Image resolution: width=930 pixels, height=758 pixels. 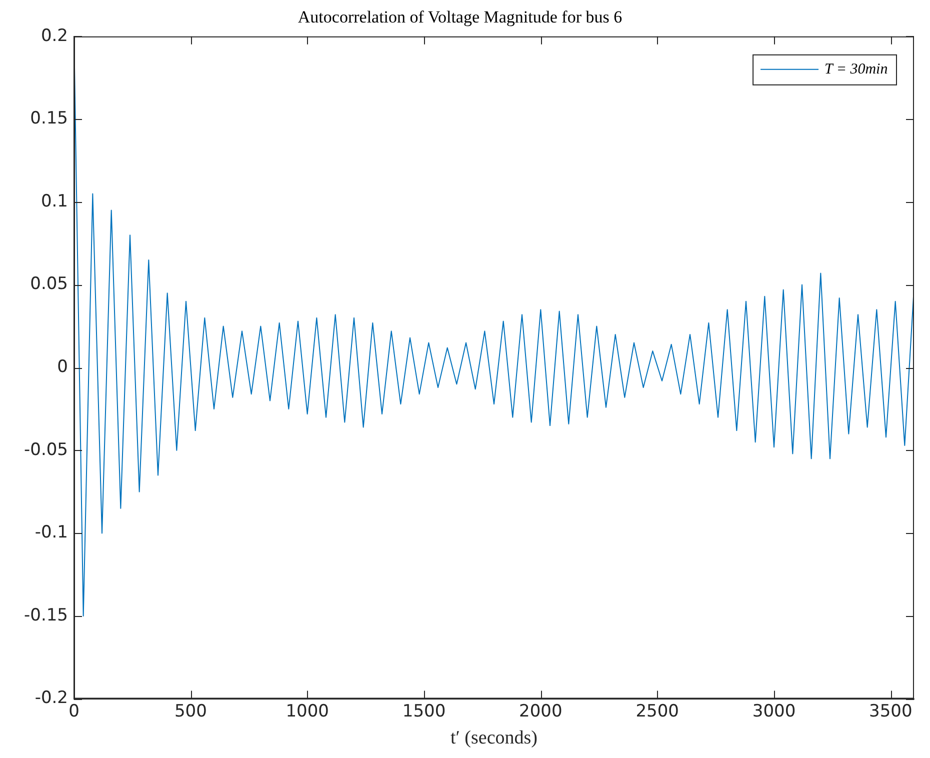 I want to click on y-tick-label: 0.05, so click(x=49, y=284).